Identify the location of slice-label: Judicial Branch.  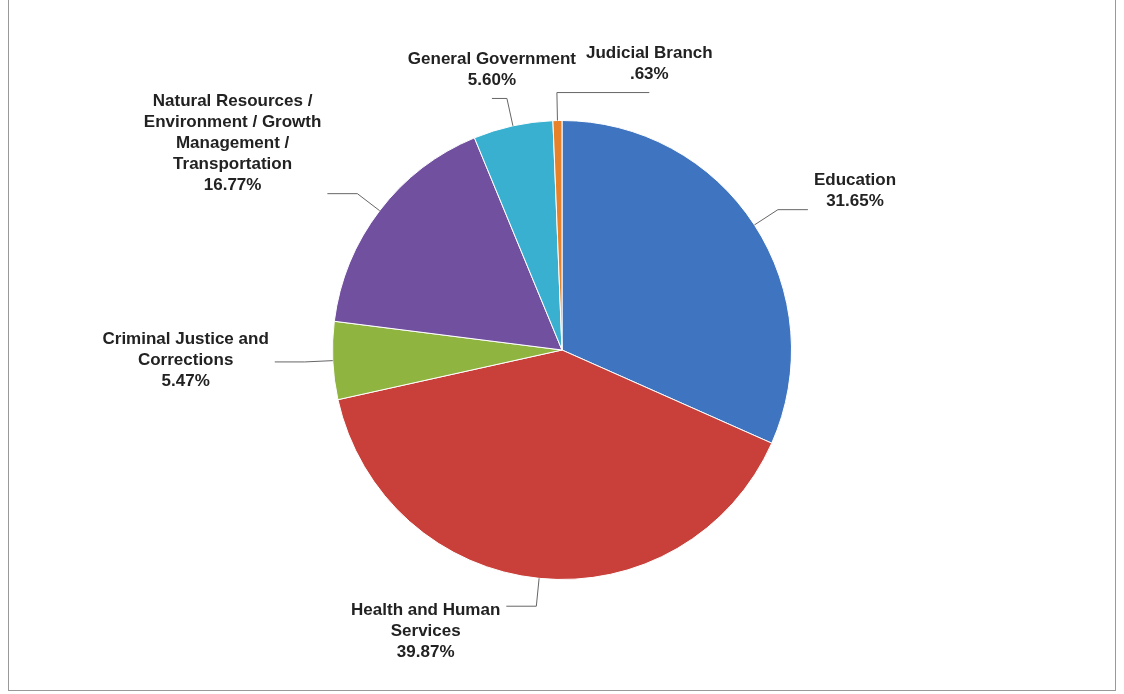
(649, 52).